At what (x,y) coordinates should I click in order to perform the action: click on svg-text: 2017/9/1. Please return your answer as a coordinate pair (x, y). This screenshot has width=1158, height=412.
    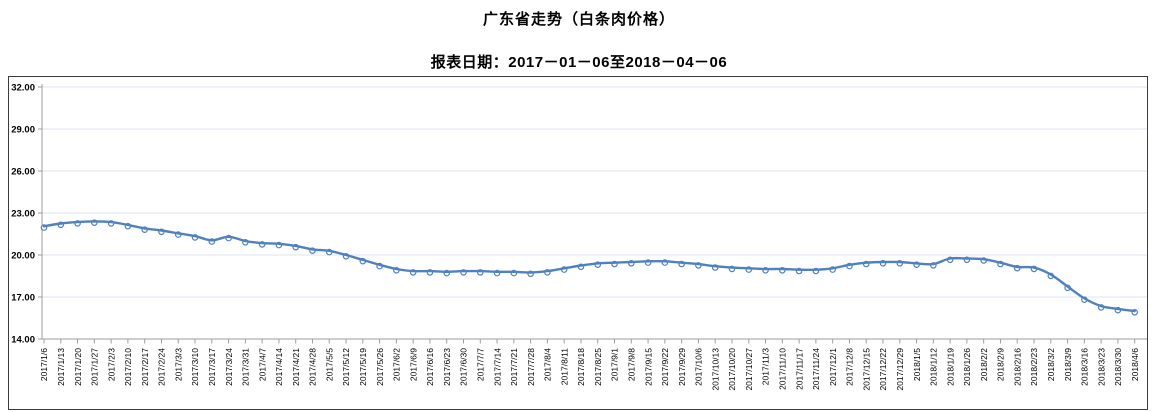
    Looking at the image, I should click on (615, 364).